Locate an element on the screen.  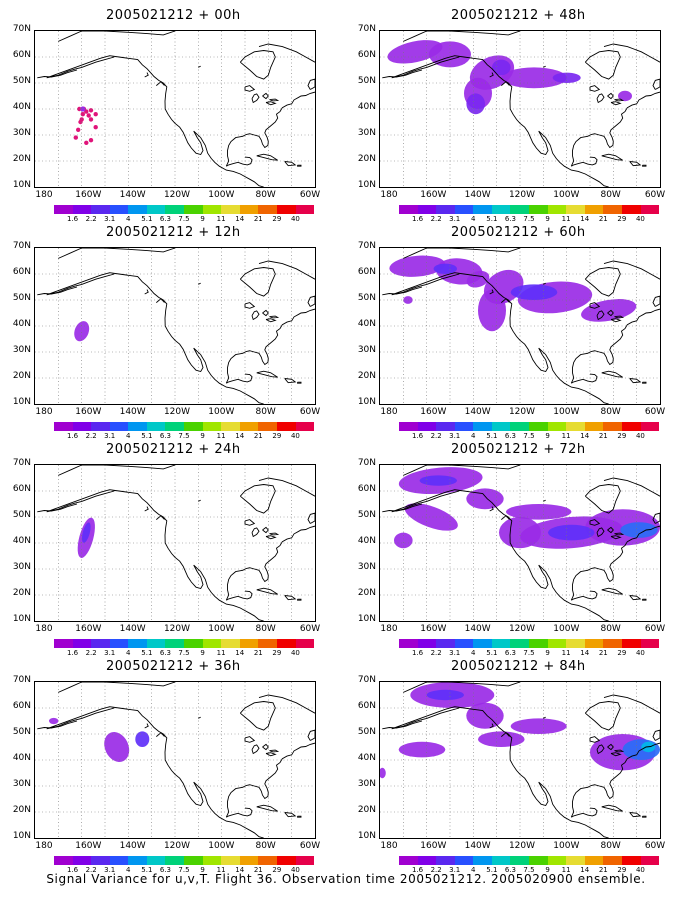
colorbar-label: 9 is located at coordinates (202, 653).